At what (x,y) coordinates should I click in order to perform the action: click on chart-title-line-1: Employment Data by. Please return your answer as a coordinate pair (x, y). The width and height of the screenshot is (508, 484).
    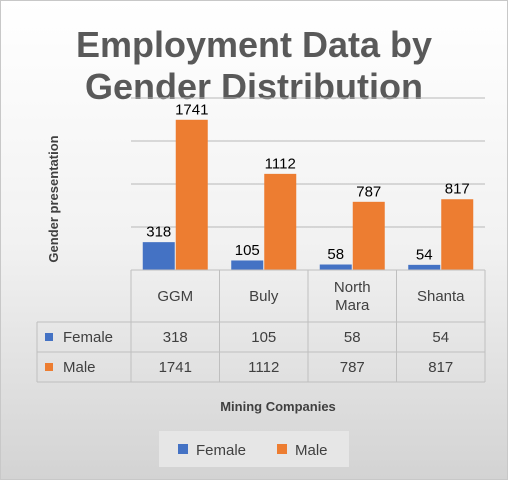
    Looking at the image, I should click on (254, 44).